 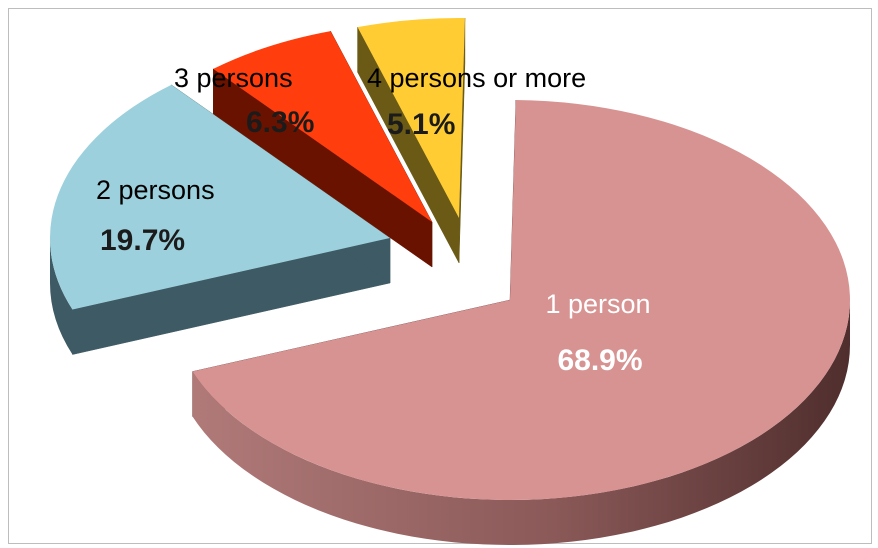 What do you see at coordinates (280, 122) in the screenshot?
I see `slice-value-label-2: 6.3%` at bounding box center [280, 122].